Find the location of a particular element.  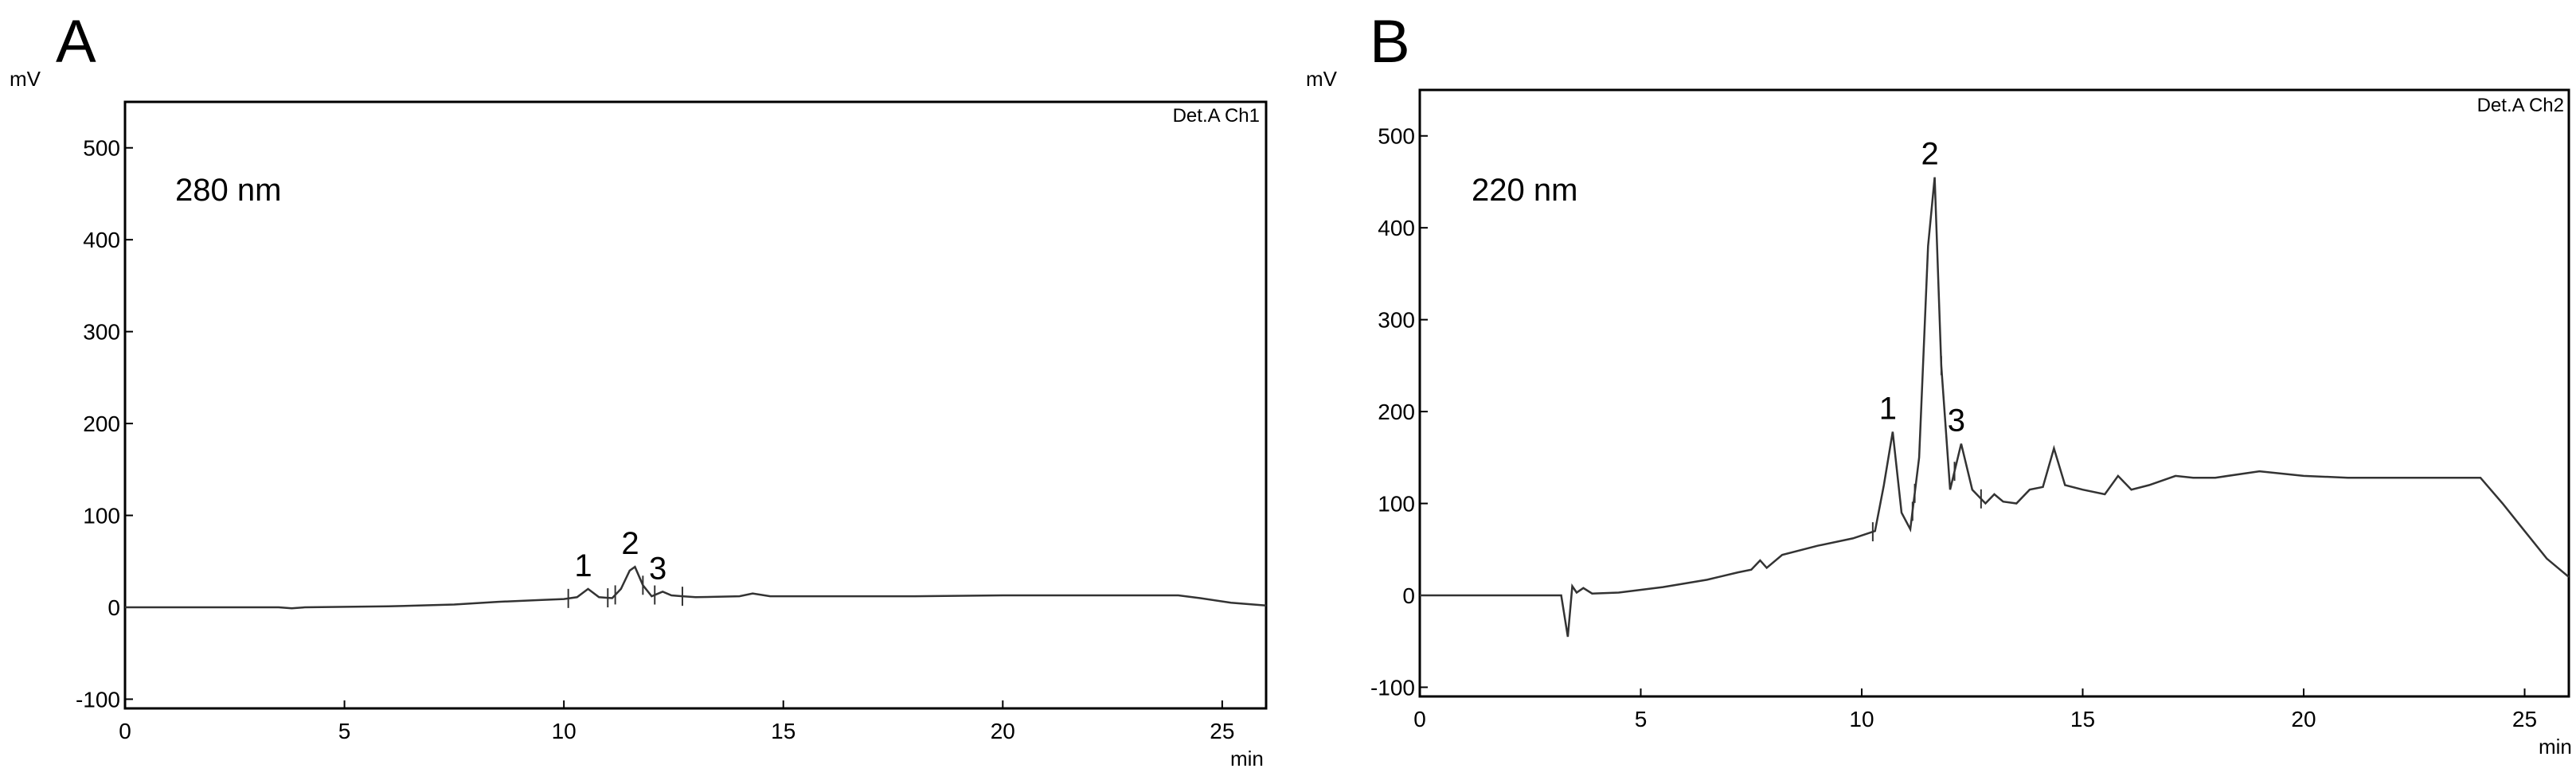

y-tick-label-a-400: 400 is located at coordinates (102, 240).